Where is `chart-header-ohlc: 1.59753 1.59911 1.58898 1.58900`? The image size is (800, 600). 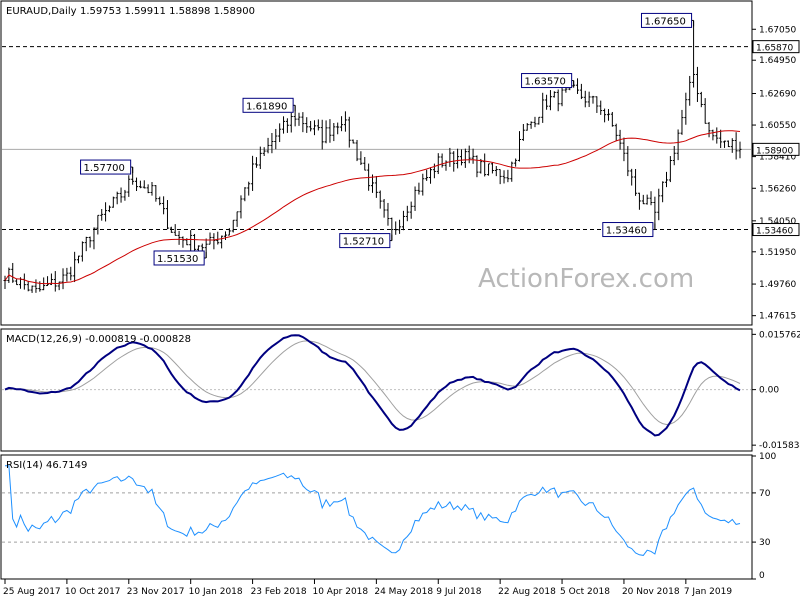
chart-header-ohlc: 1.59753 1.59911 1.58898 1.58900 is located at coordinates (167, 11).